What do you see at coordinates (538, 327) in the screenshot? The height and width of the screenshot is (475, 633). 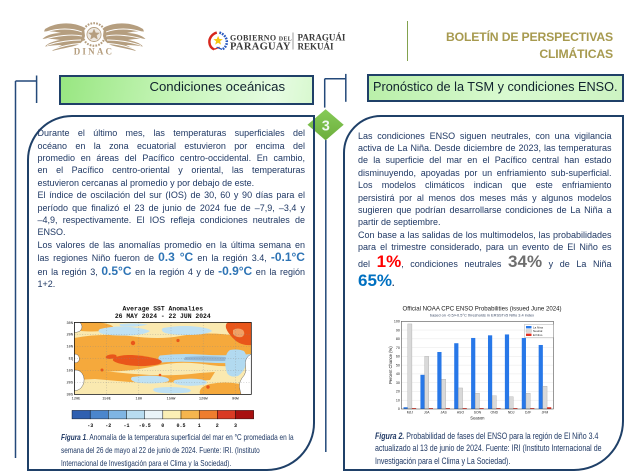 I see `svg-text: La Nina` at bounding box center [538, 327].